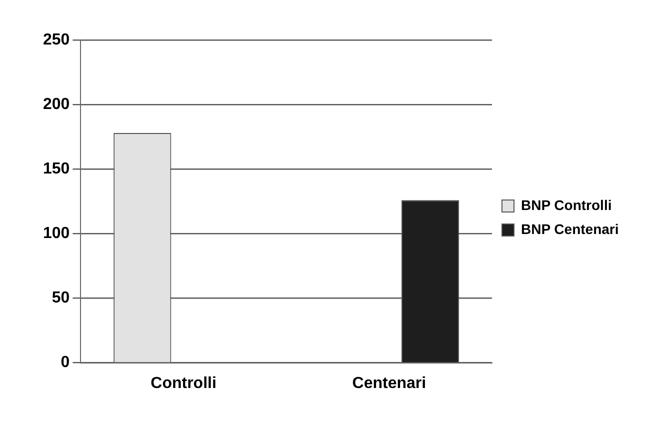  What do you see at coordinates (183, 383) in the screenshot?
I see `x-tick-label: Controlli` at bounding box center [183, 383].